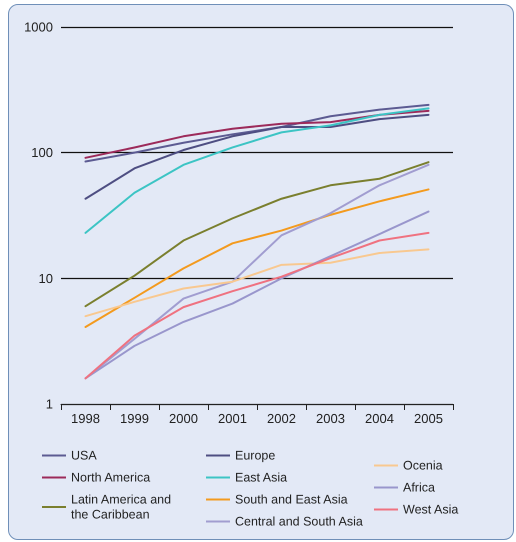  What do you see at coordinates (85, 418) in the screenshot?
I see `x-tick-label: 1998` at bounding box center [85, 418].